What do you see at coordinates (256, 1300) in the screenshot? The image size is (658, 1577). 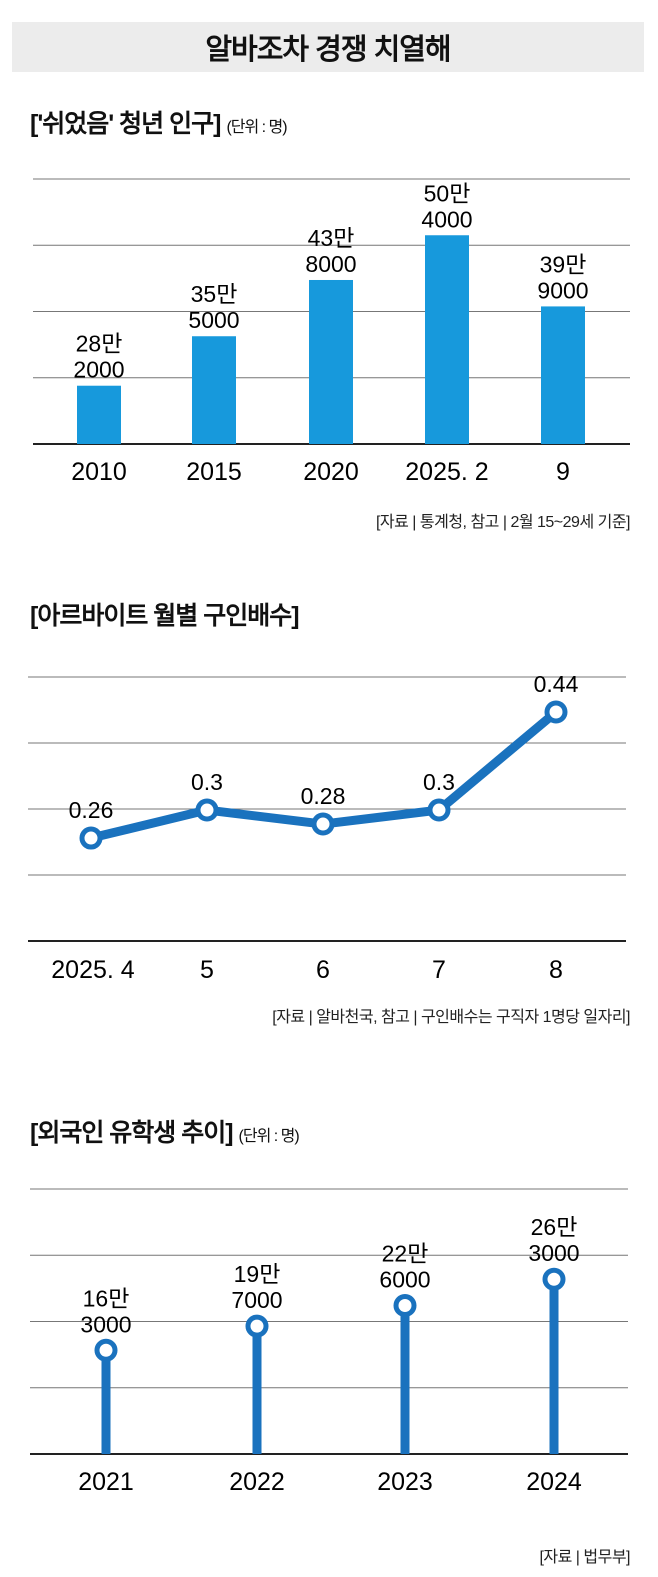 I see `data-label: 7000` at bounding box center [256, 1300].